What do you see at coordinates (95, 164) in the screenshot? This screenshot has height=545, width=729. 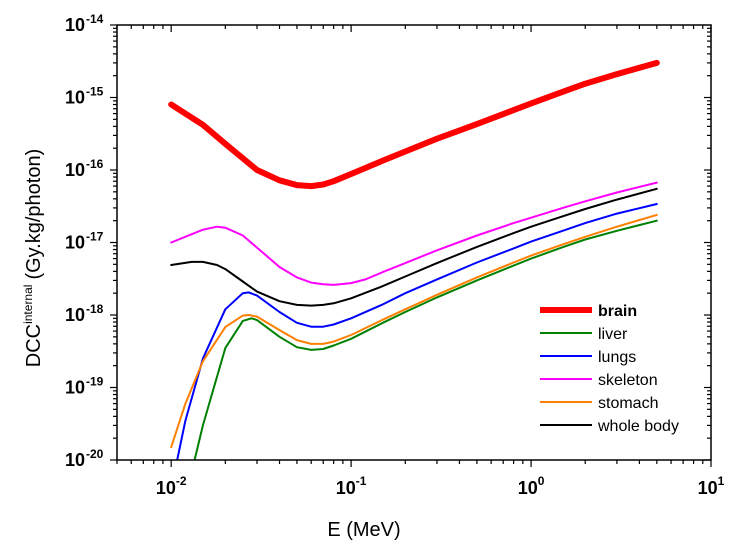 I see `y-tick-exp: -16` at bounding box center [95, 164].